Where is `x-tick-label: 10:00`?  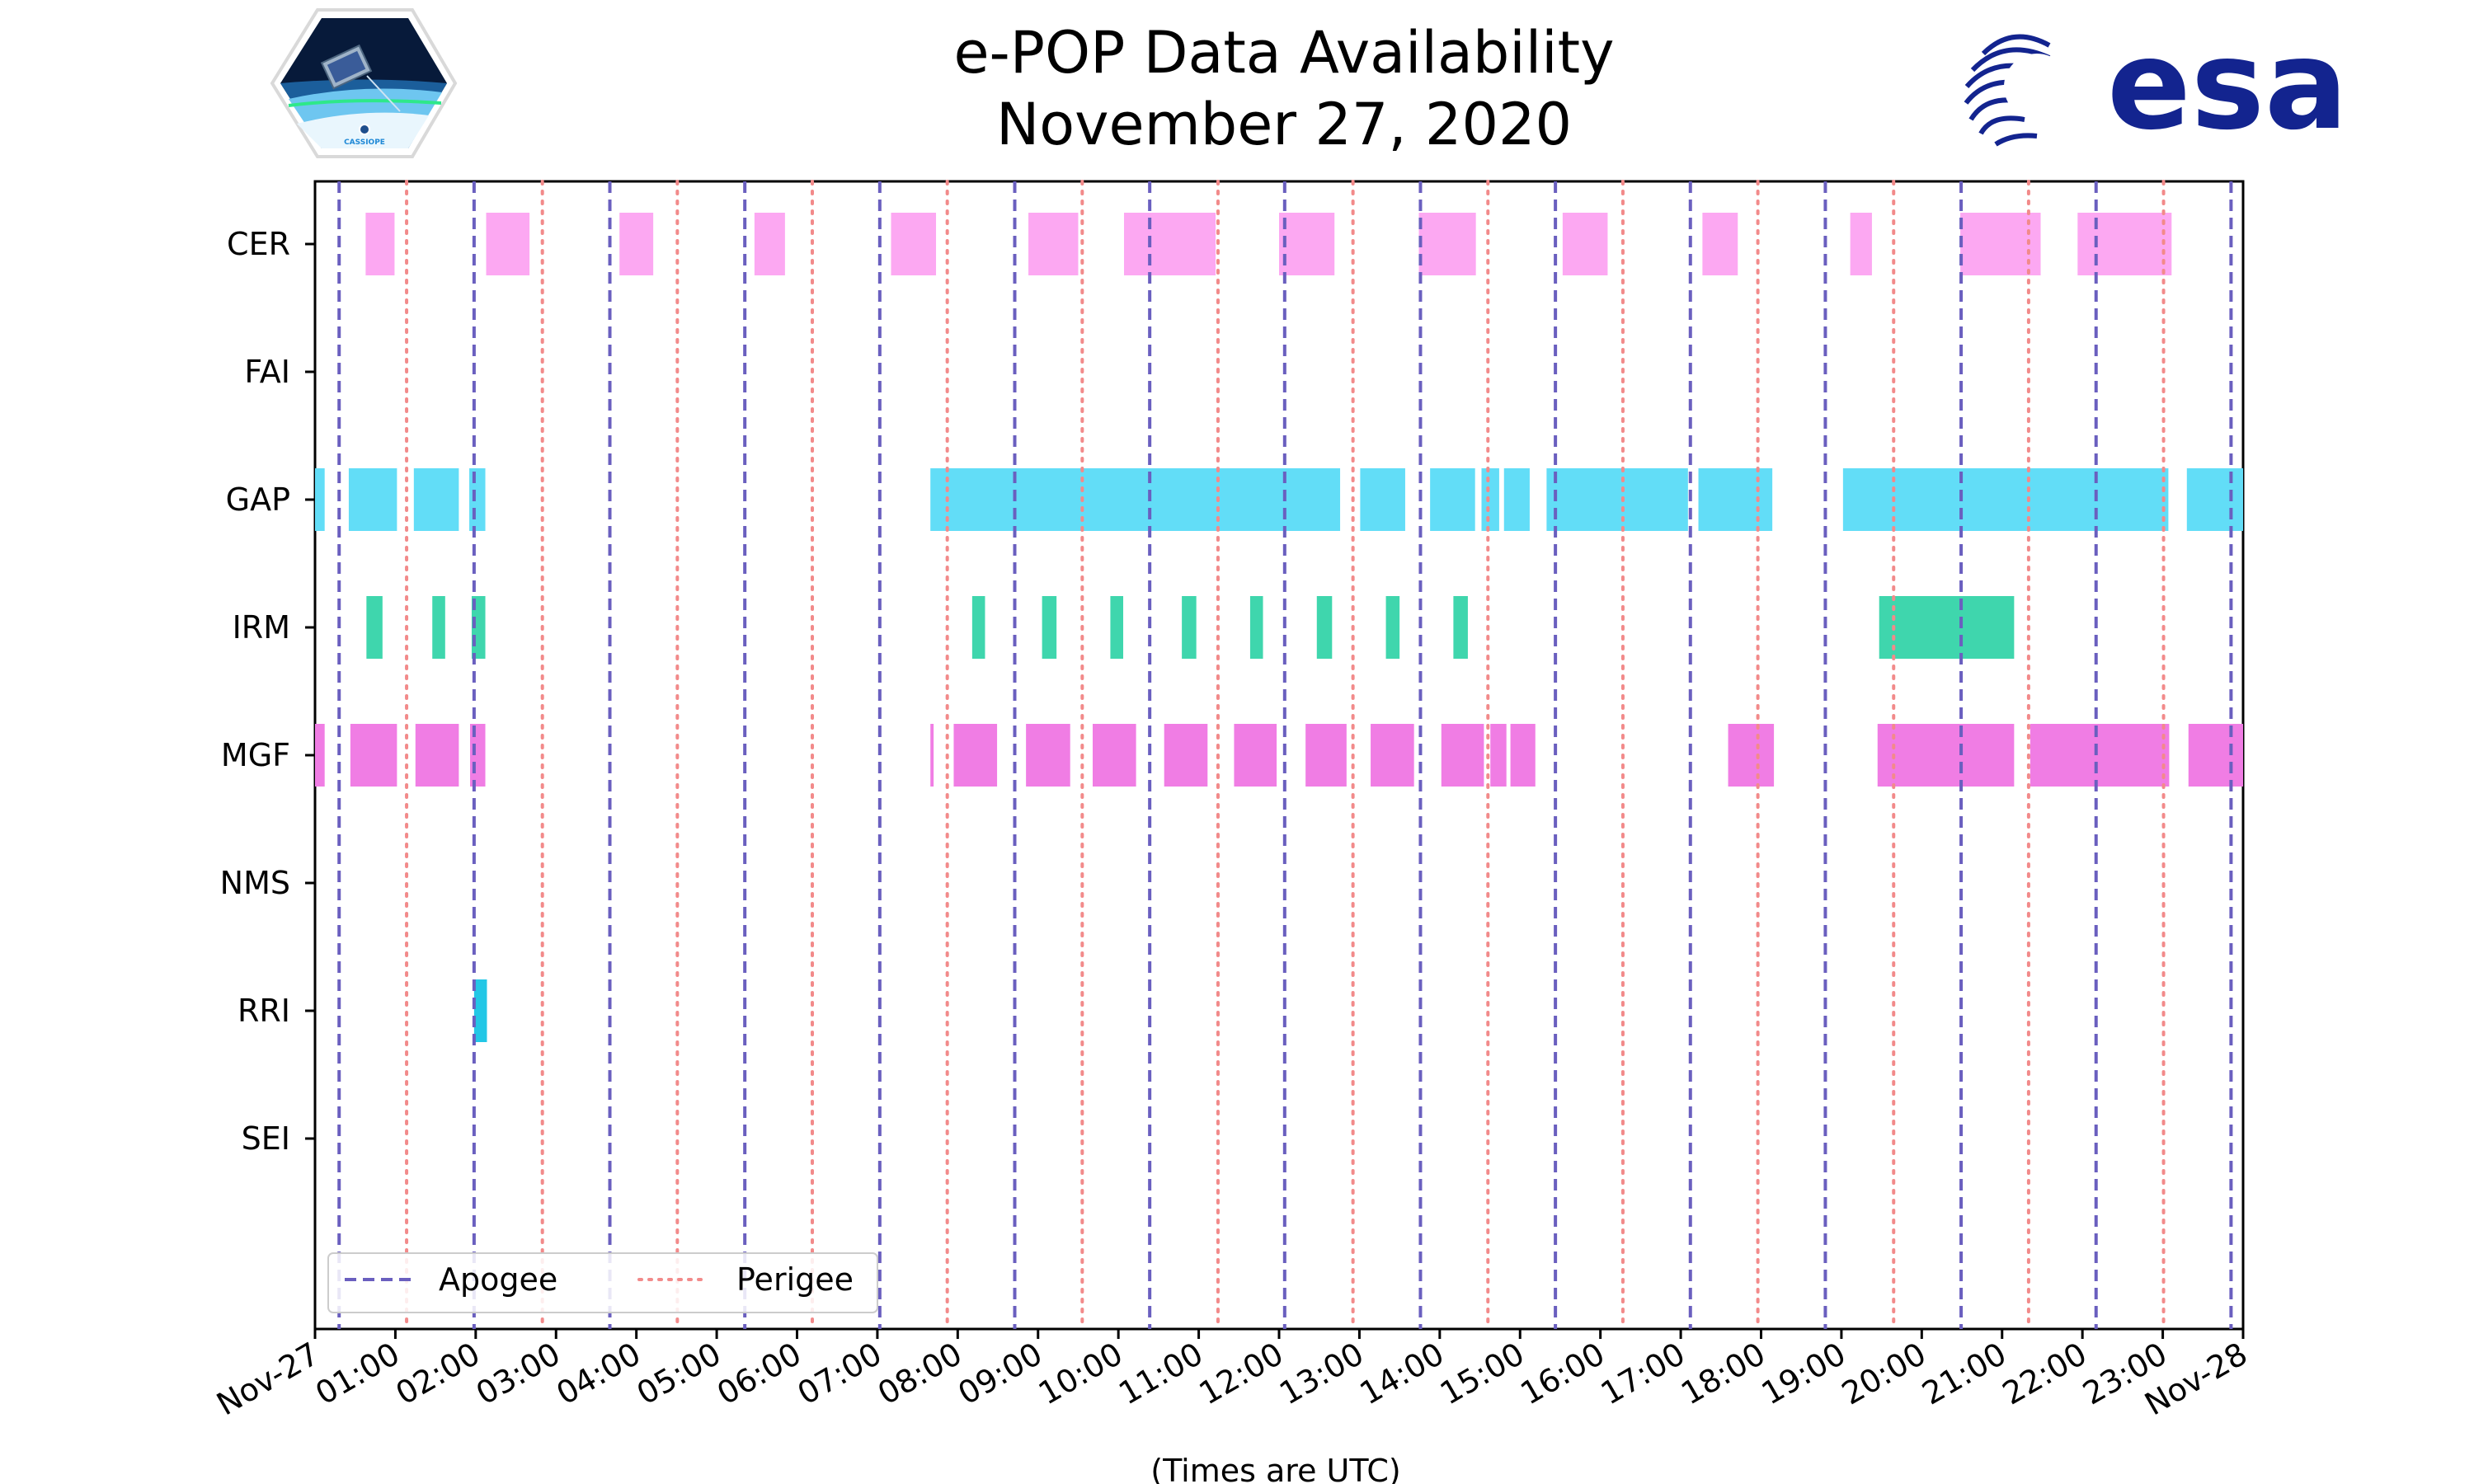 x-tick-label: 10:00 is located at coordinates (1080, 1374).